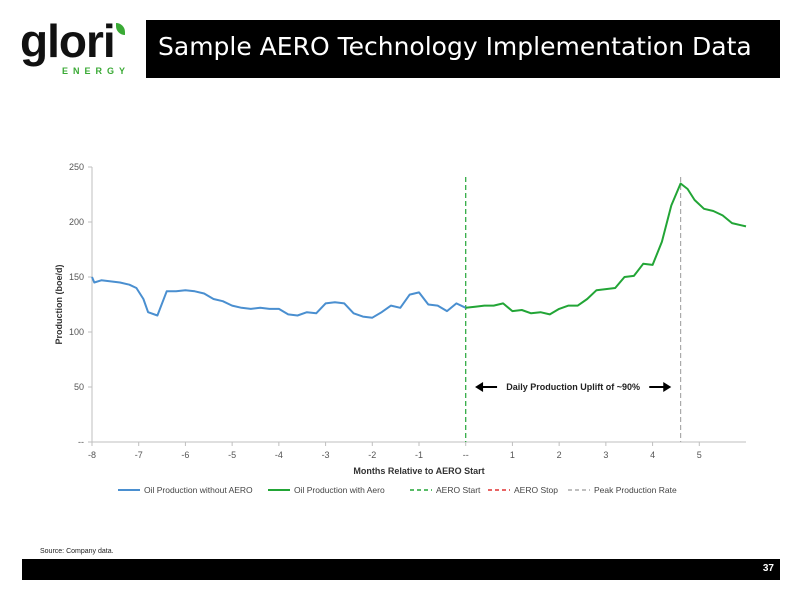 The image size is (800, 600). Describe the element at coordinates (339, 490) in the screenshot. I see `legend-label: Oil Production with Aero` at that location.